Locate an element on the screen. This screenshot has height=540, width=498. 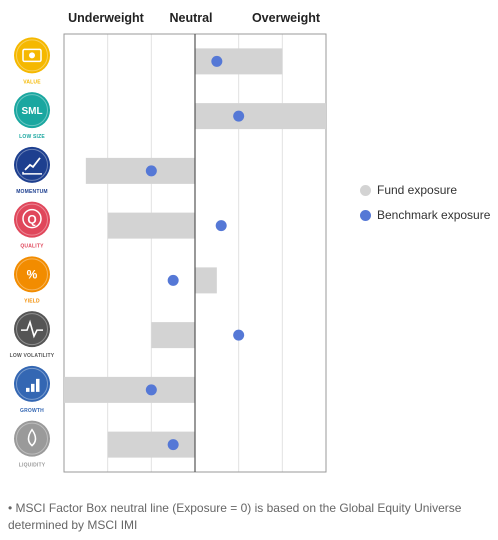
drop-icon is located at coordinates (32, 438).